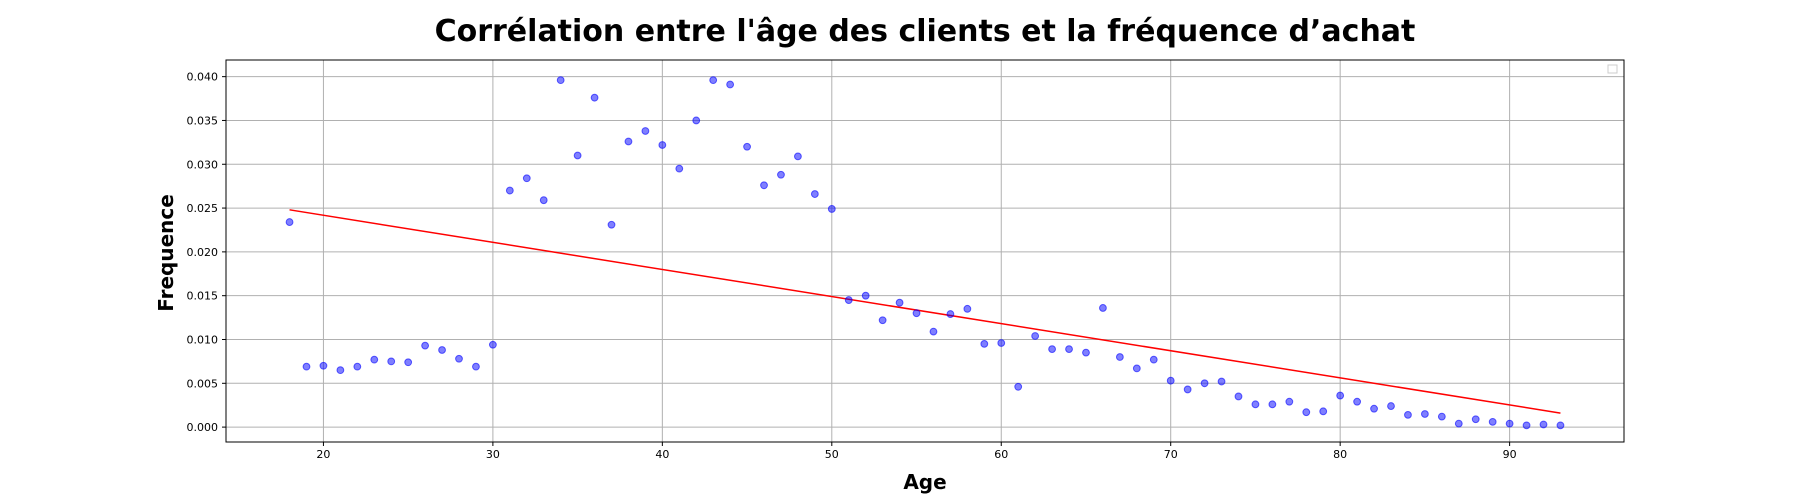 The height and width of the screenshot is (504, 1800). What do you see at coordinates (166, 253) in the screenshot?
I see `y-axis-label: Frequence` at bounding box center [166, 253].